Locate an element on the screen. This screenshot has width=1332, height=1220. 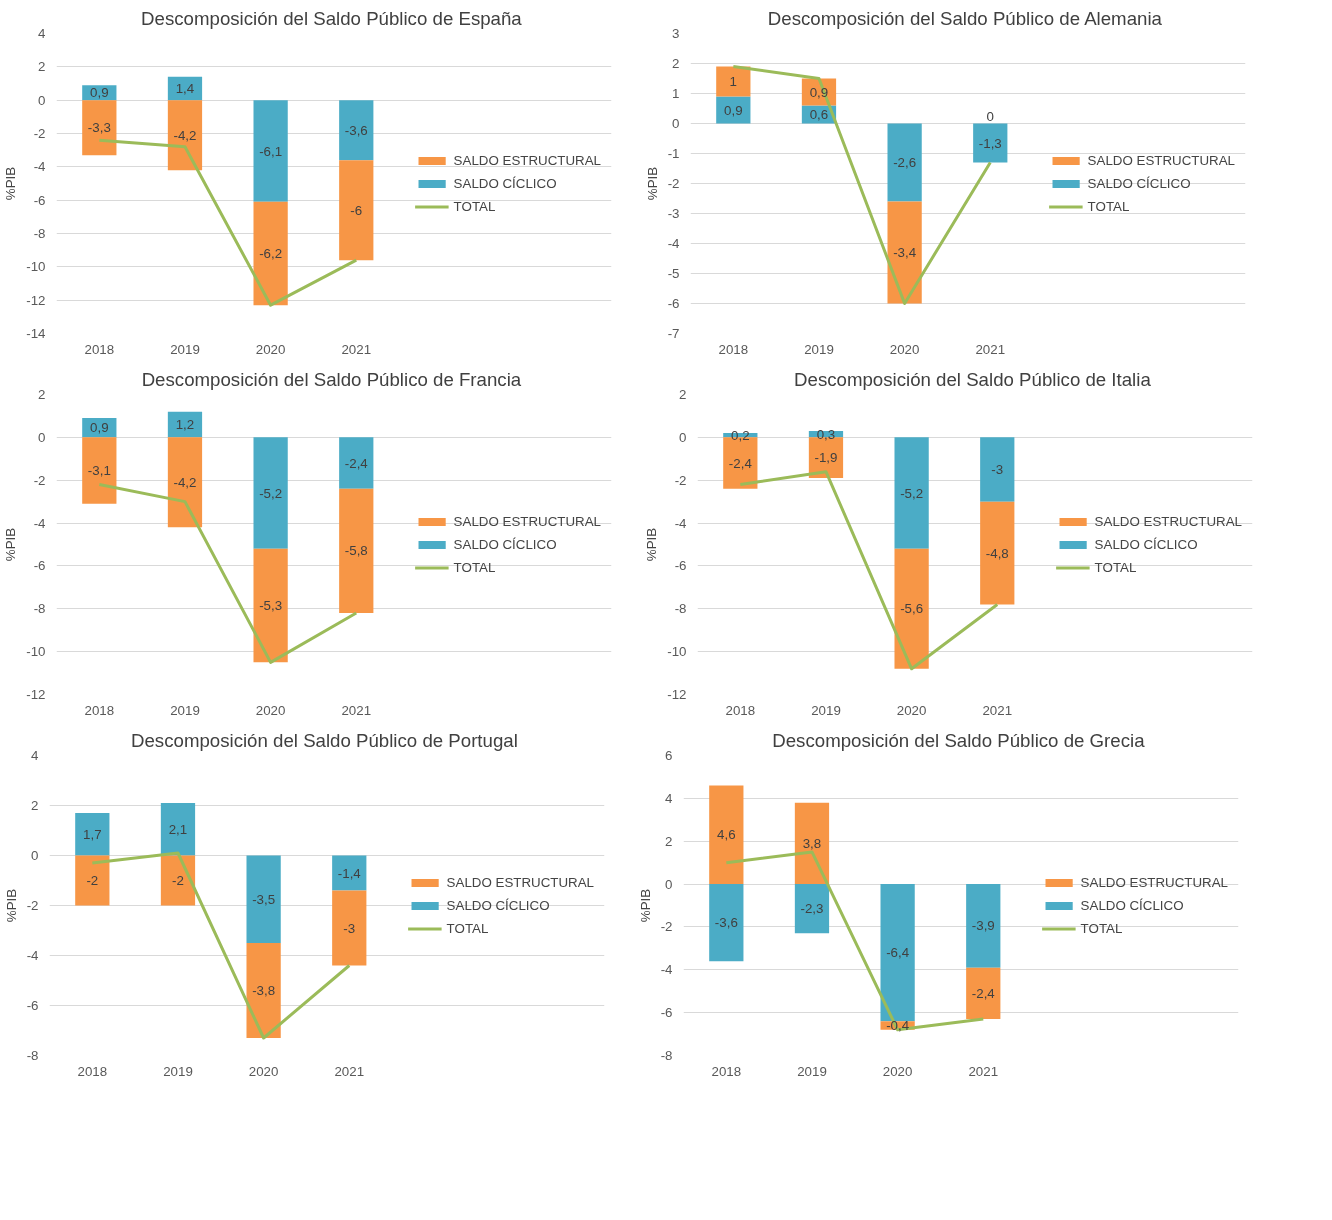
chart-title: Descomposición del Saldo Público de Grecia is located at coordinates (959, 740).